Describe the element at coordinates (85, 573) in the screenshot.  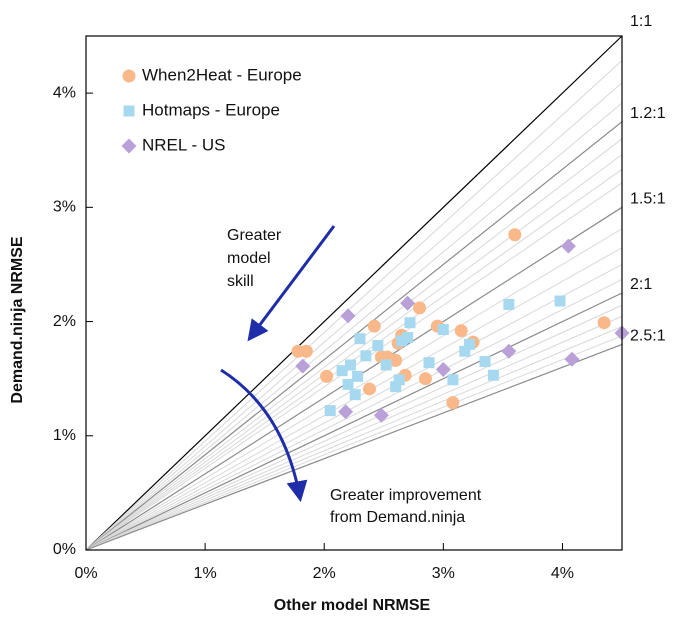
I see `x-tick-label: 0%` at that location.